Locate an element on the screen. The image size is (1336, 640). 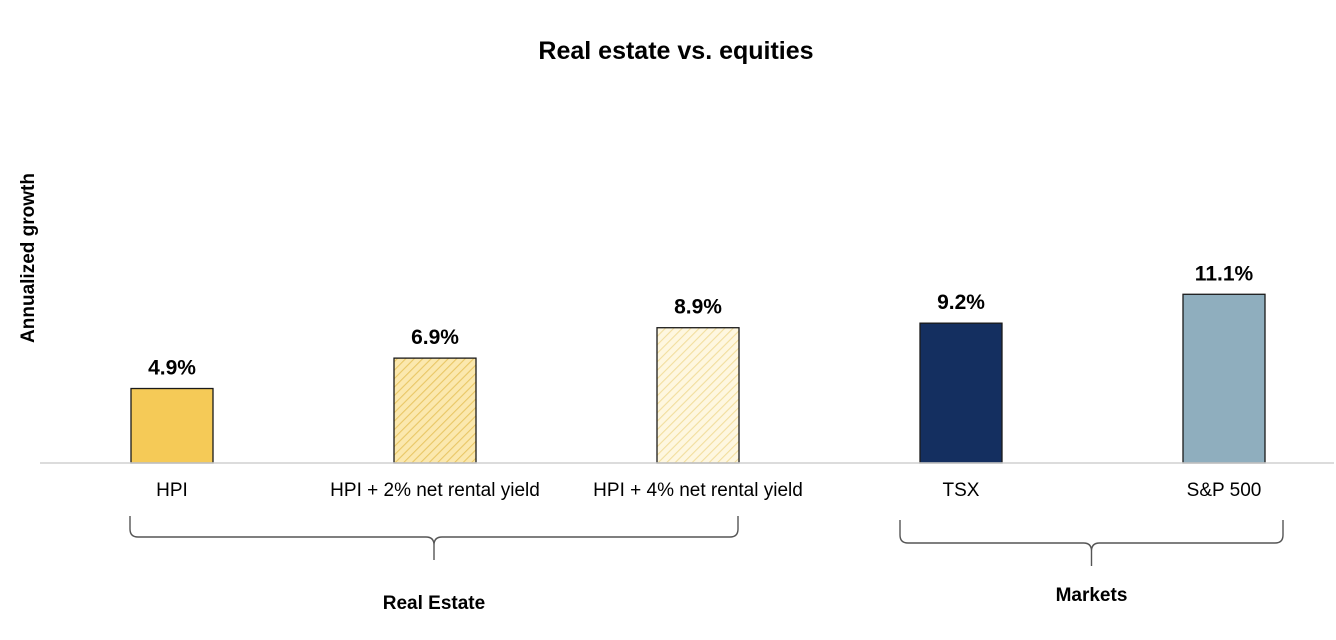
data-label-hpi-2-net-rental-yield: 6.9% is located at coordinates (435, 337).